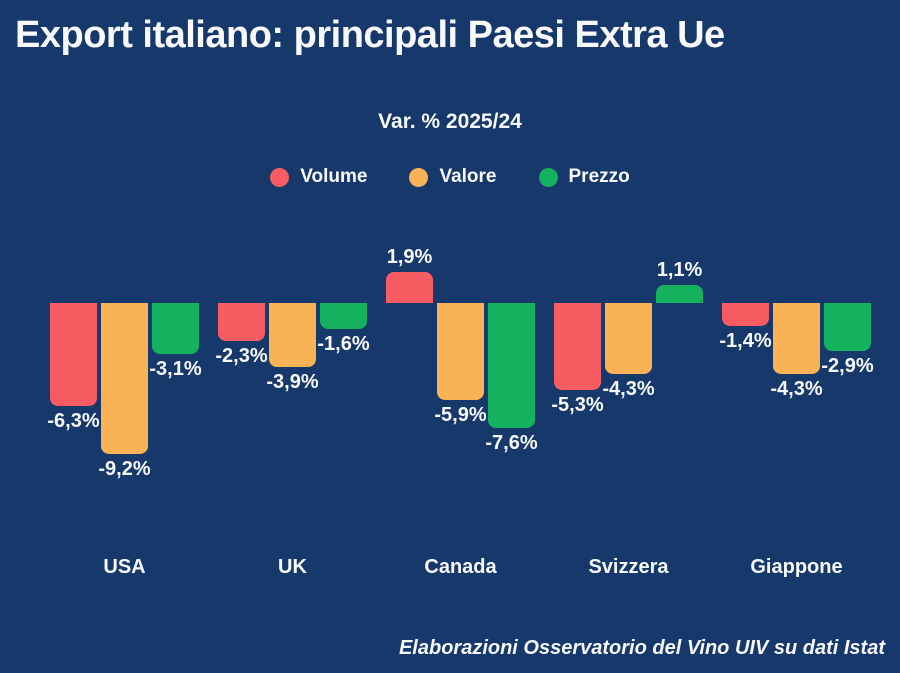 The image size is (900, 673). Describe the element at coordinates (796, 567) in the screenshot. I see `category-label-giappone: Giappone` at that location.